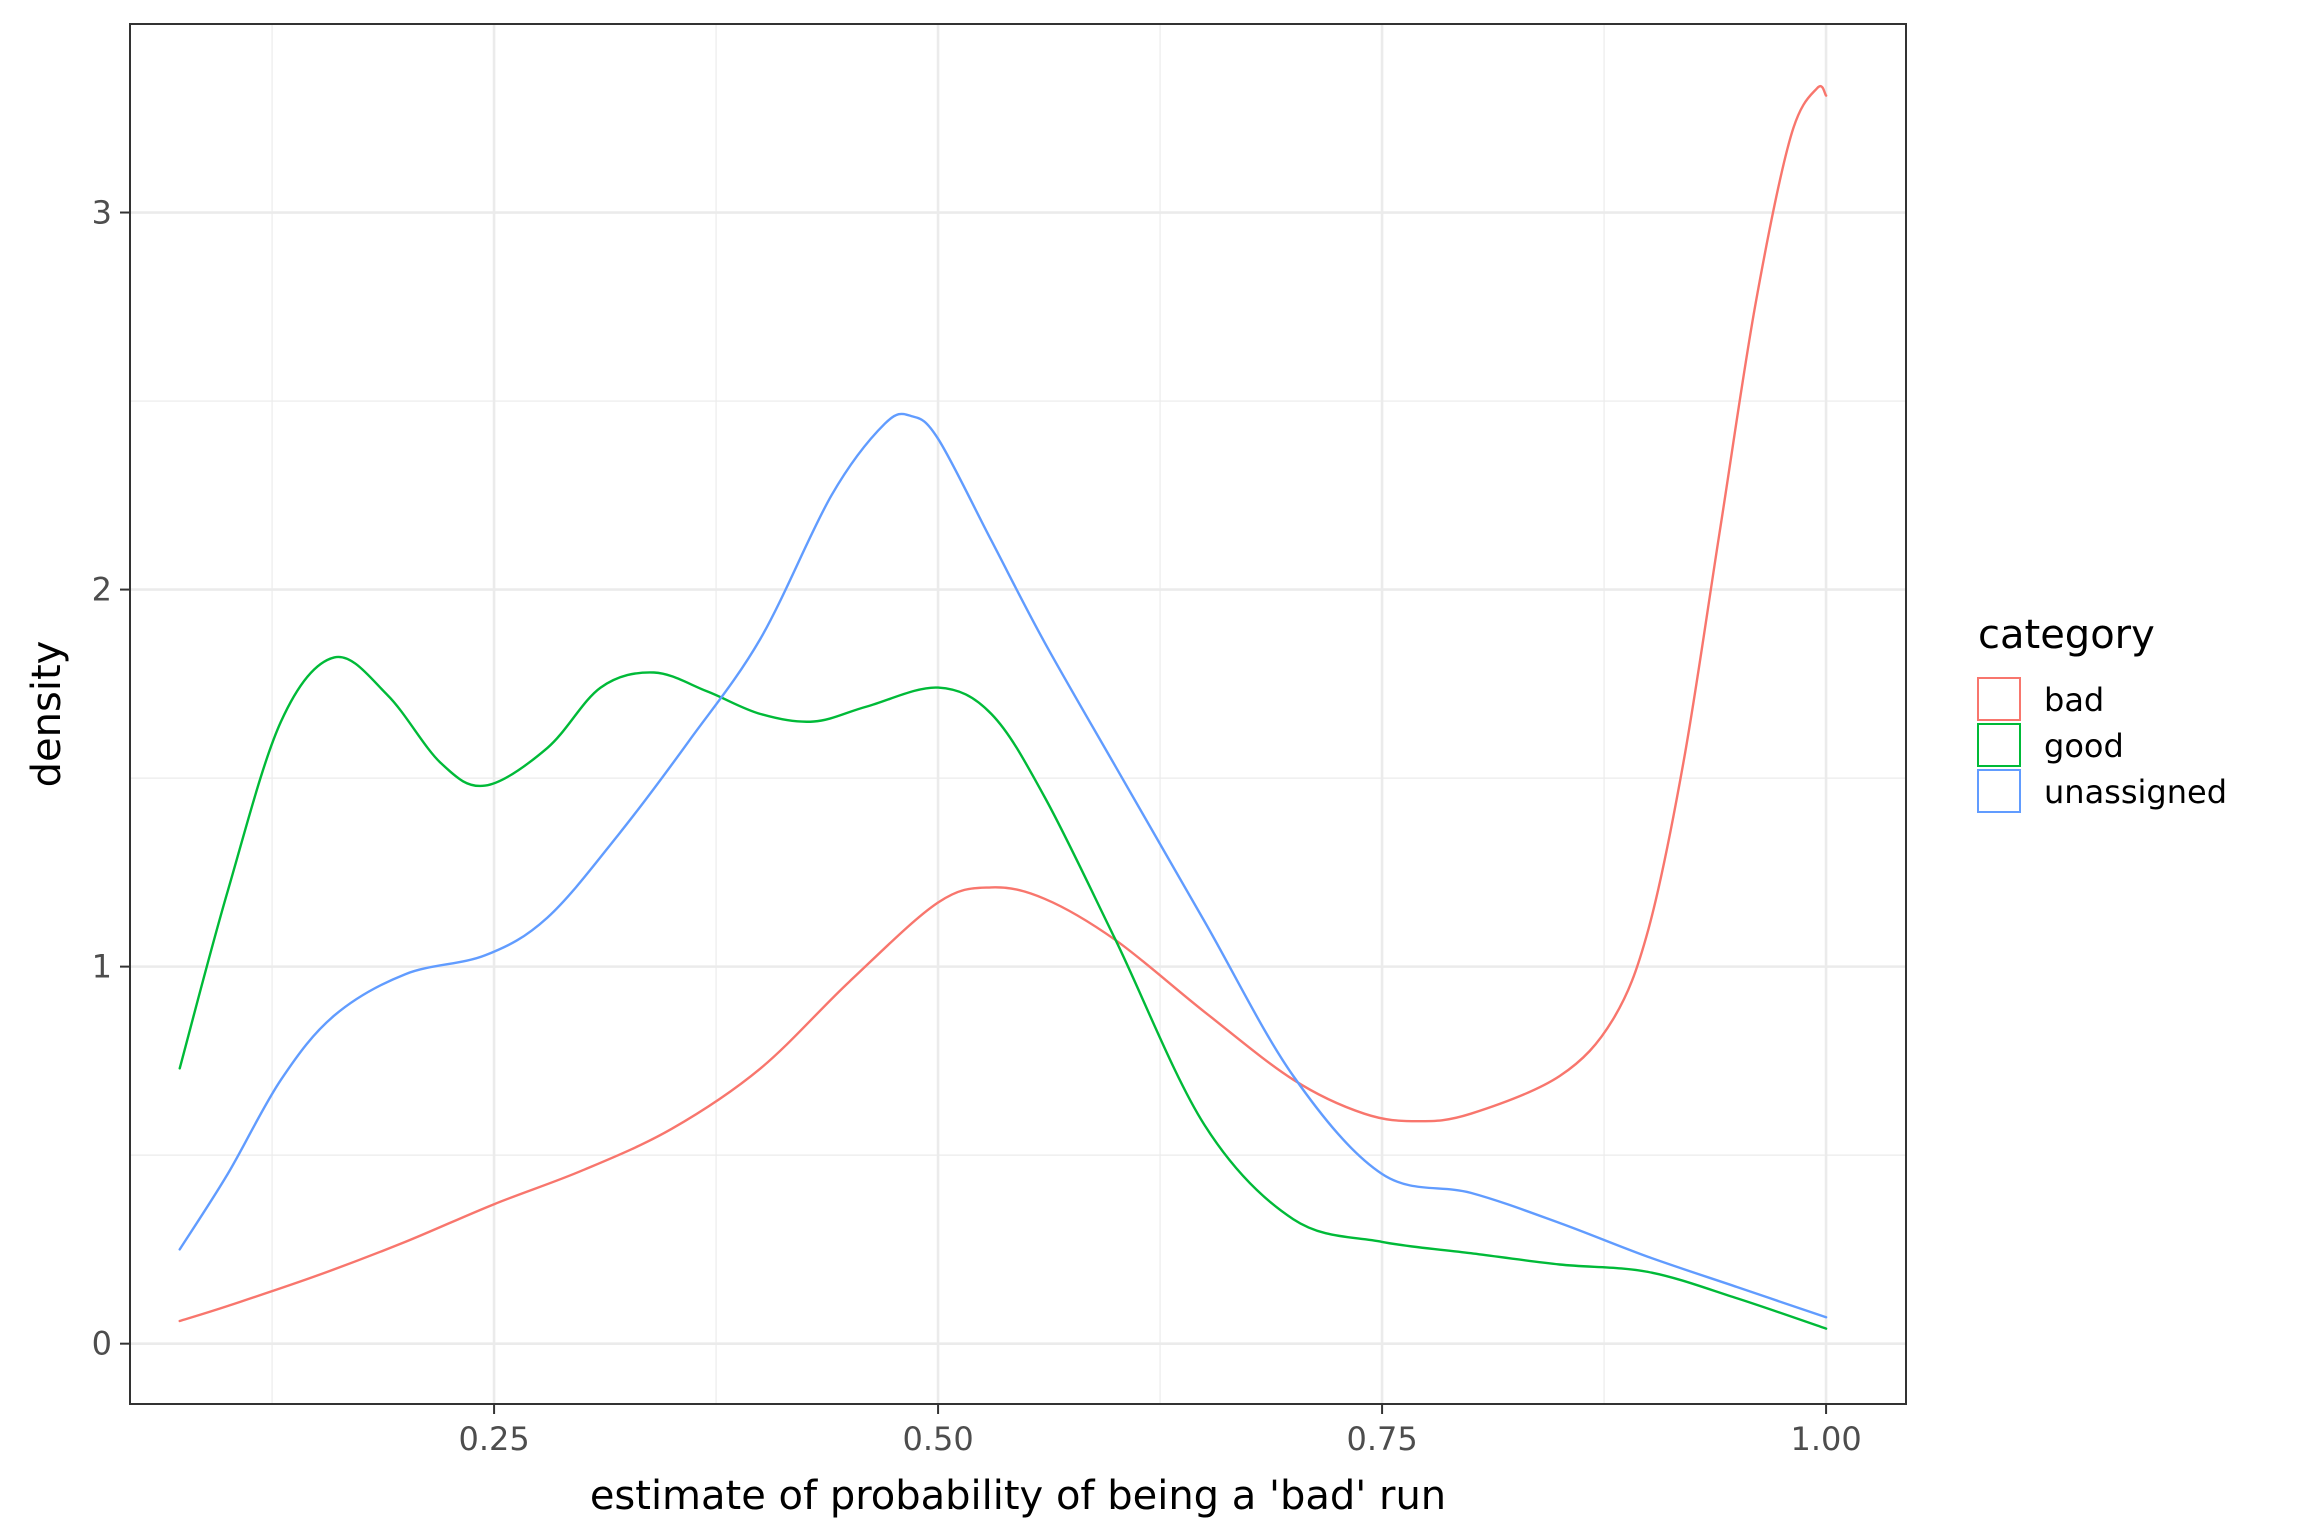 Image resolution: width=2304 pixels, height=1536 pixels. What do you see at coordinates (102, 1344) in the screenshot?
I see `y-tick-label: 0` at bounding box center [102, 1344].